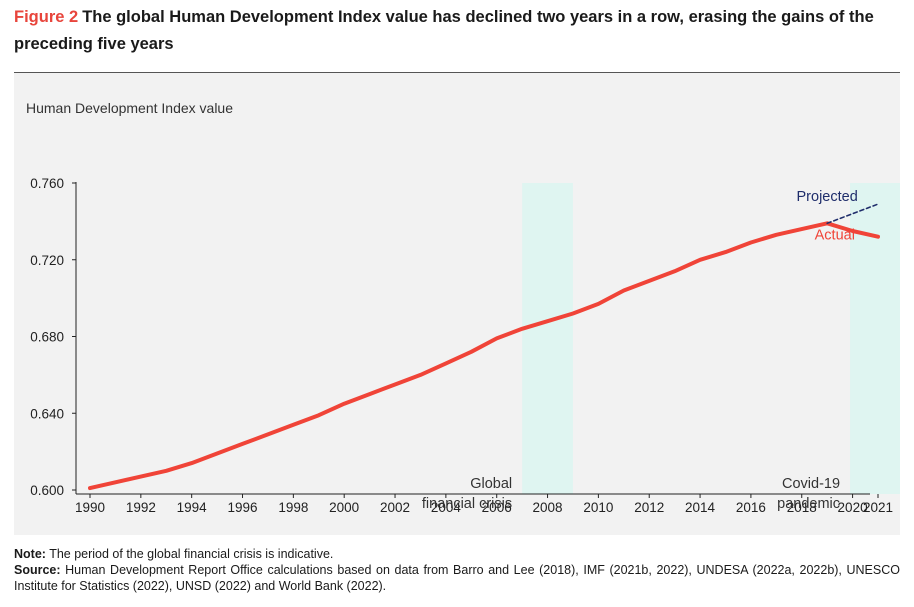 The height and width of the screenshot is (607, 914). Describe the element at coordinates (649, 507) in the screenshot. I see `x-tick-label-11: 2012` at that location.